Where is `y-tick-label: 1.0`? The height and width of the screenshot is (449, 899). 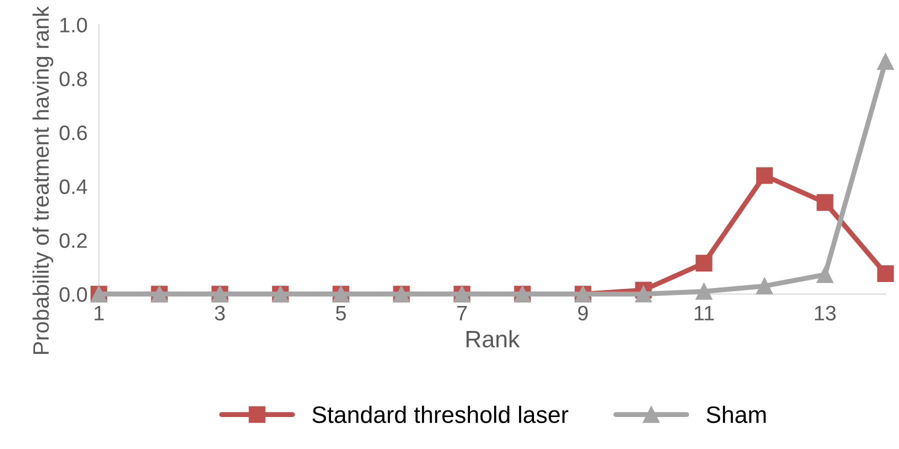
y-tick-label: 1.0 is located at coordinates (73, 25).